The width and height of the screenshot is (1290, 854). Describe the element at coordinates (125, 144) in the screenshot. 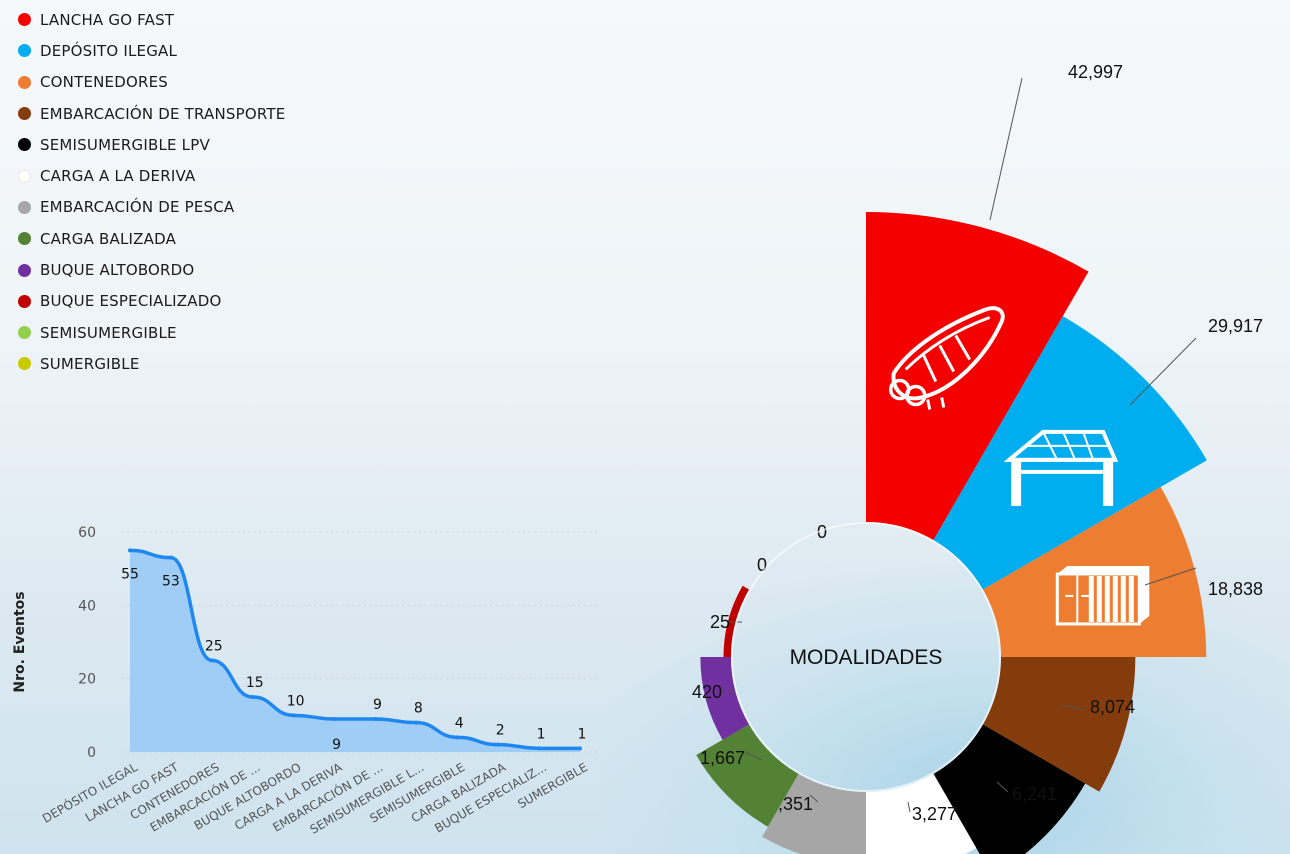

I see `legend-label: SEMISUMERGIBLE LPV` at that location.